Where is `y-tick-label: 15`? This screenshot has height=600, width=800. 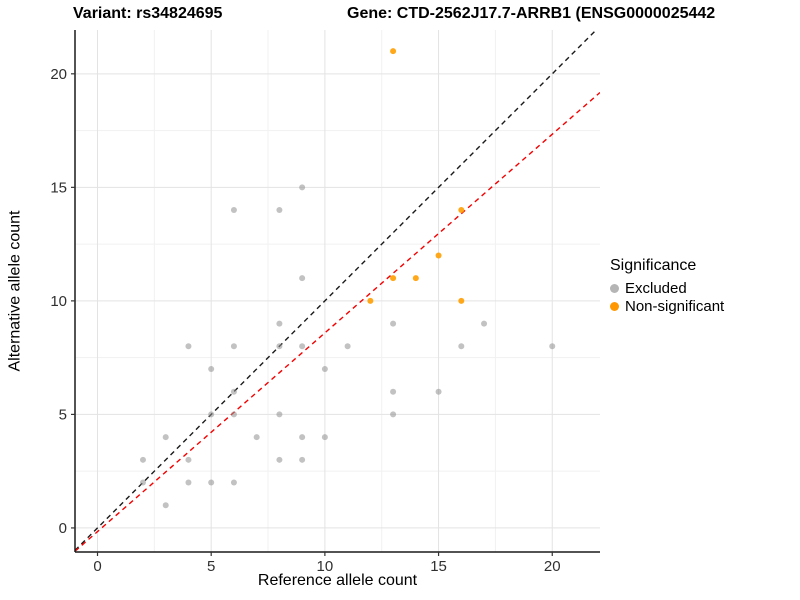 y-tick-label: 15 is located at coordinates (58, 187).